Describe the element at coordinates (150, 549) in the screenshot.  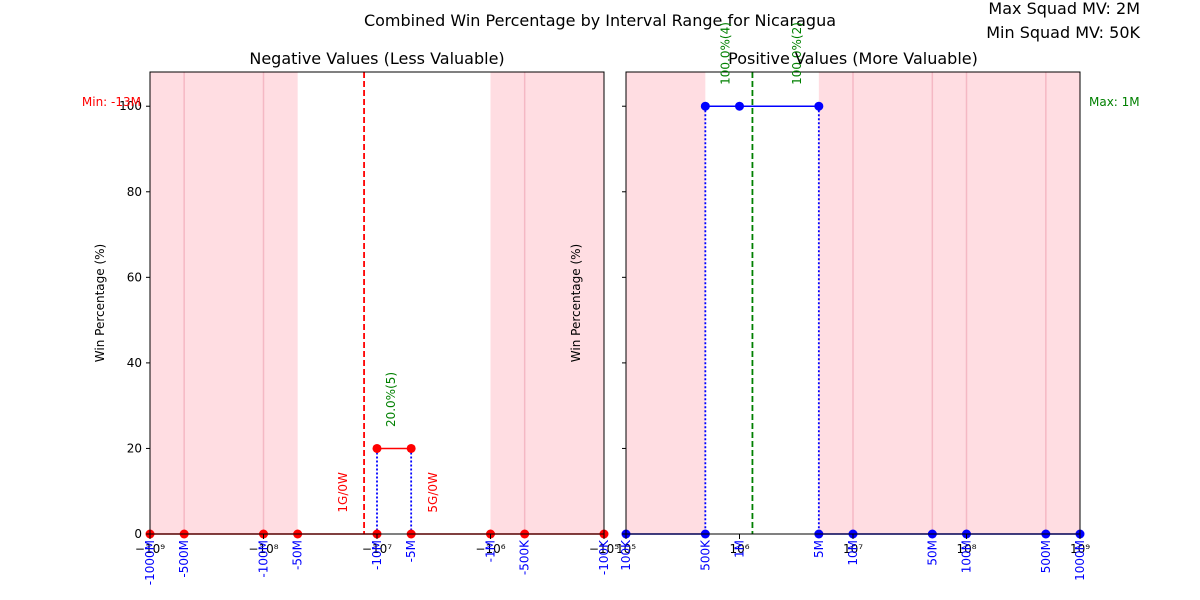
I see `x-tick-label-0: −10⁹` at that location.